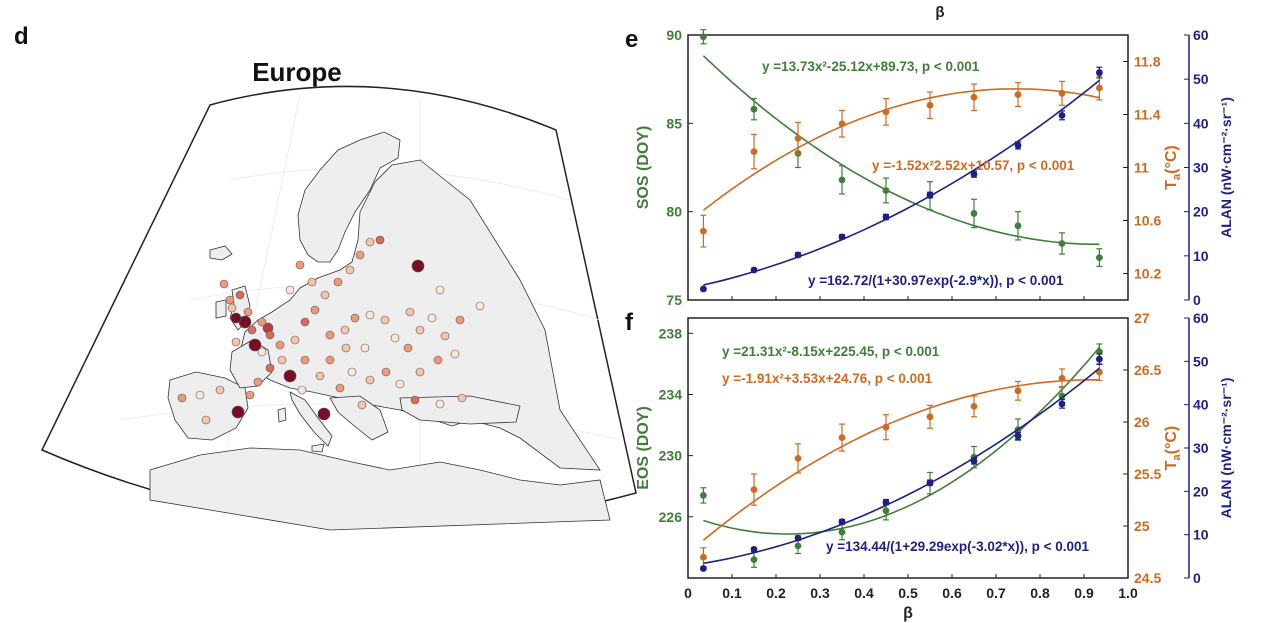  What do you see at coordinates (864, 593) in the screenshot?
I see `x-tick-label: 0.4` at bounding box center [864, 593].